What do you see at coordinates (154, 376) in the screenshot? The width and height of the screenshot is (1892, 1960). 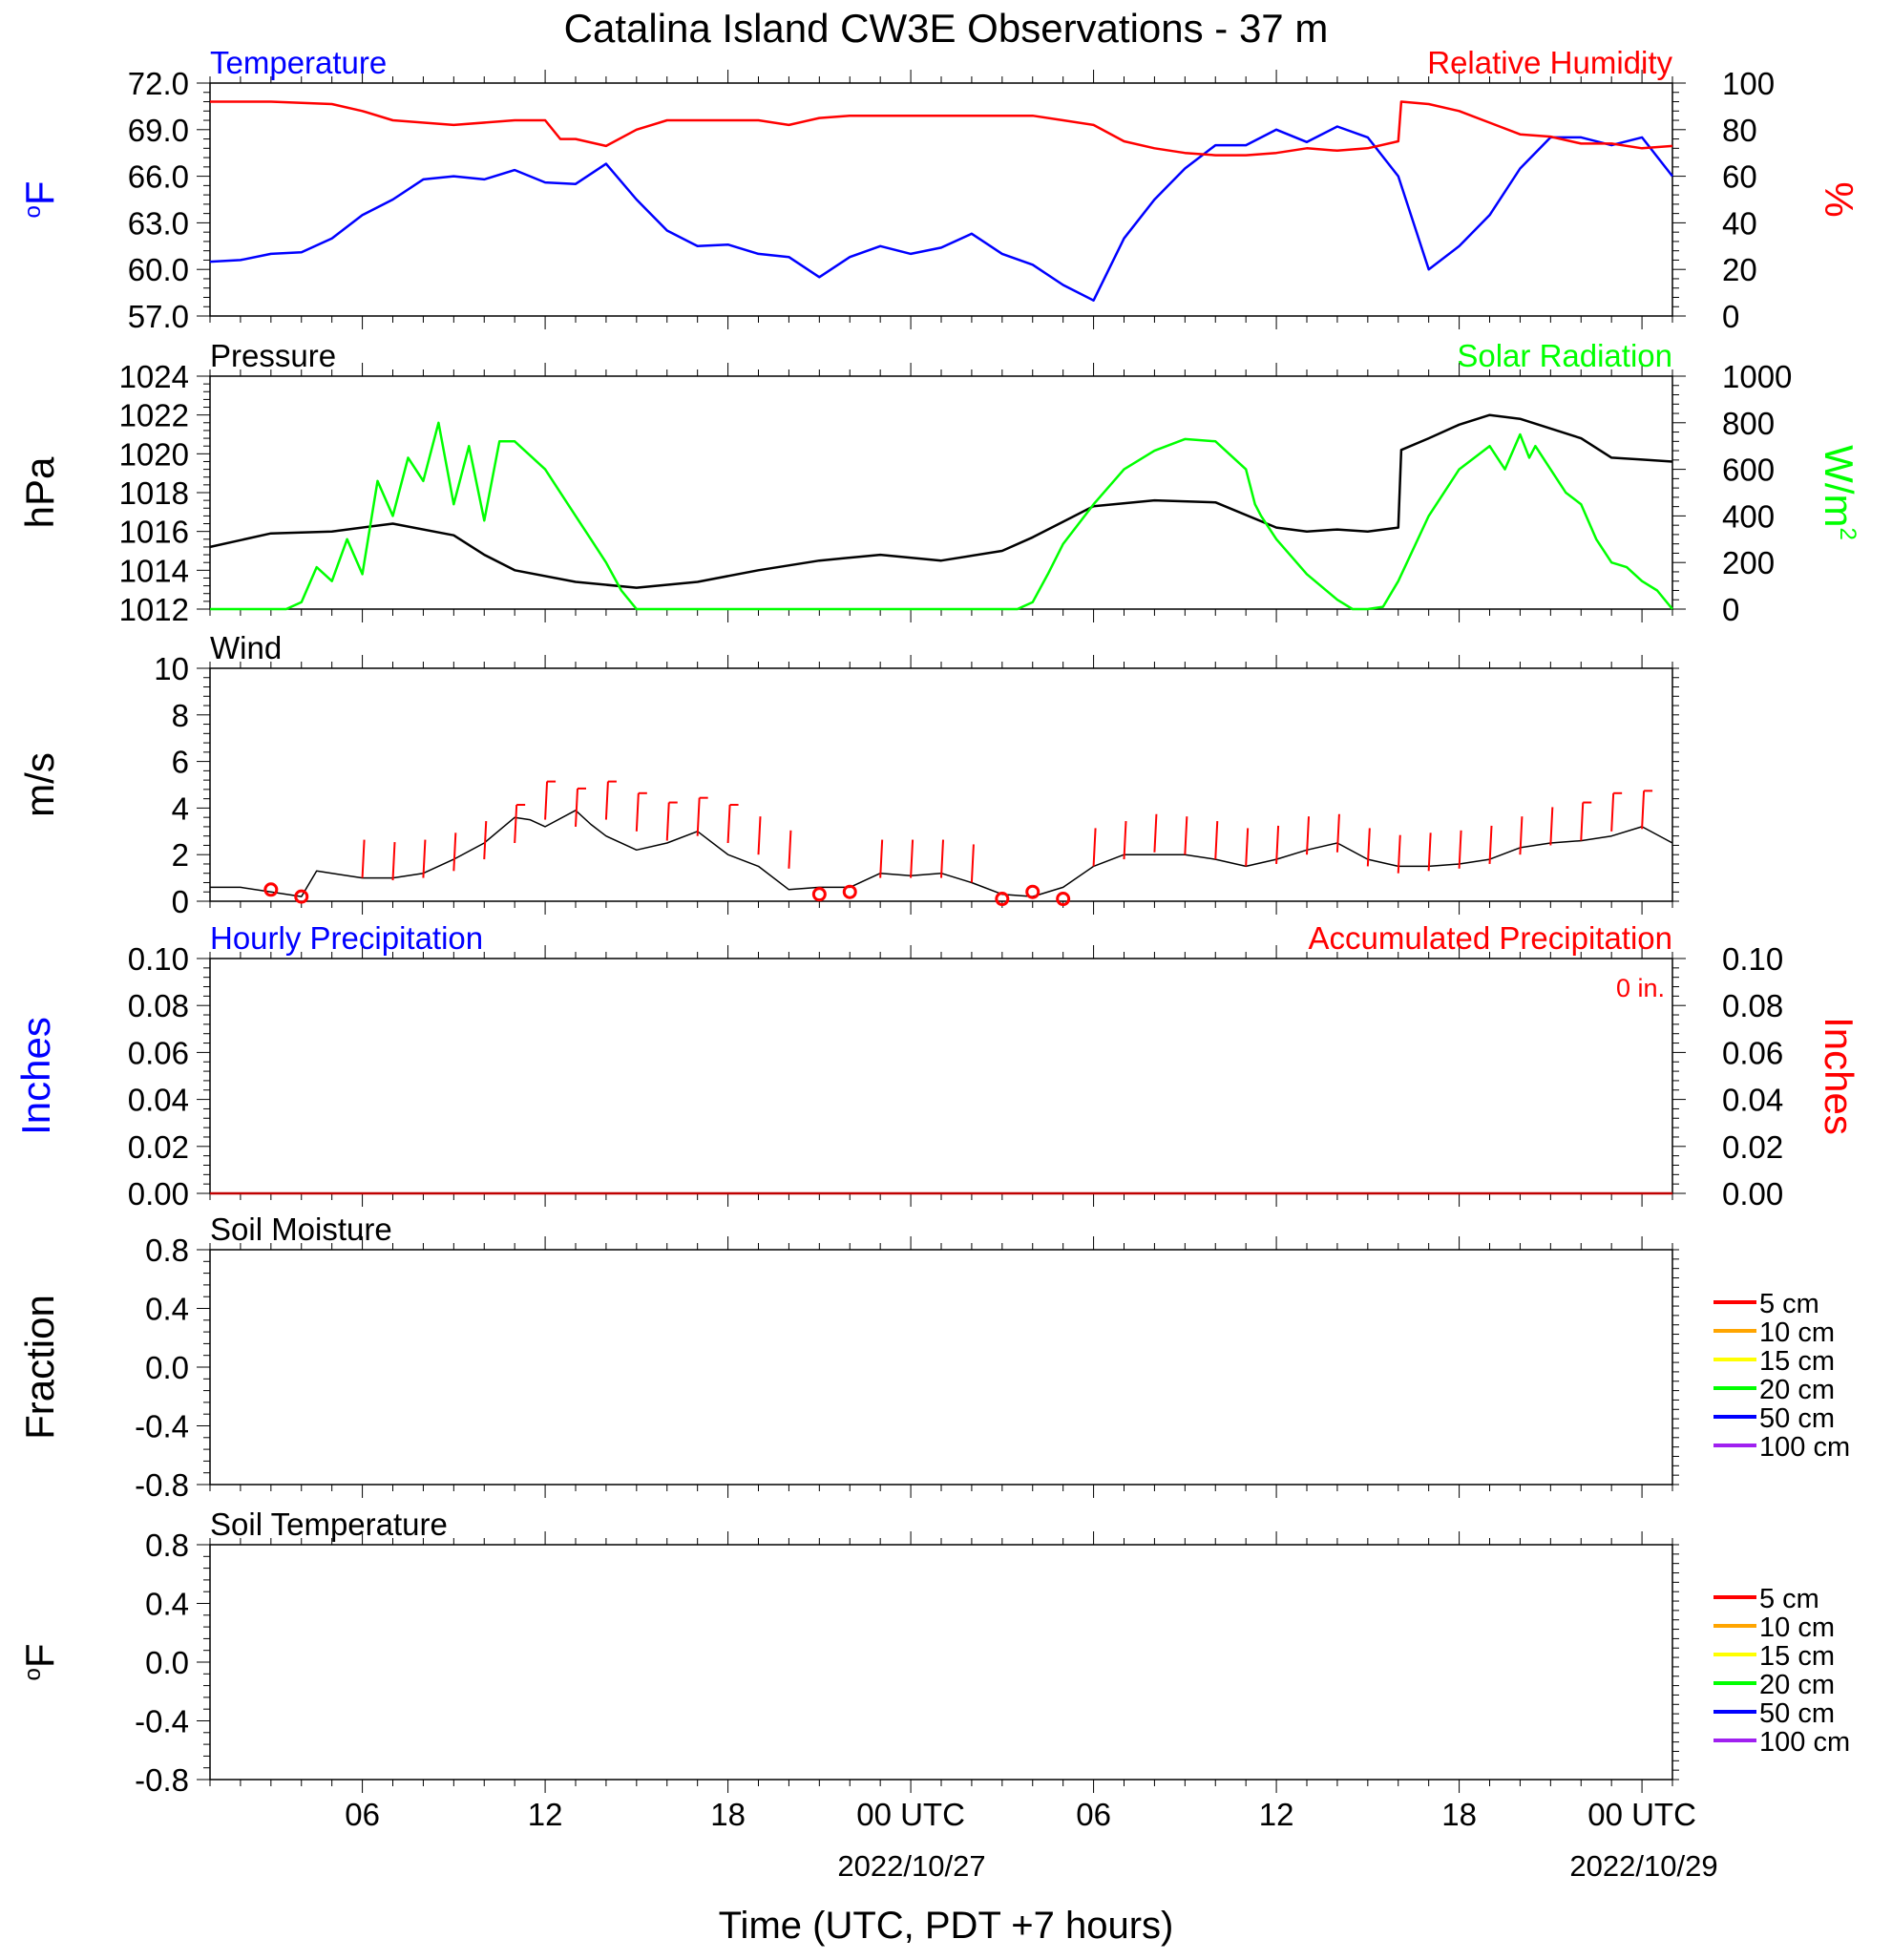 I see `y-tick-label-left: 1024` at bounding box center [154, 376].